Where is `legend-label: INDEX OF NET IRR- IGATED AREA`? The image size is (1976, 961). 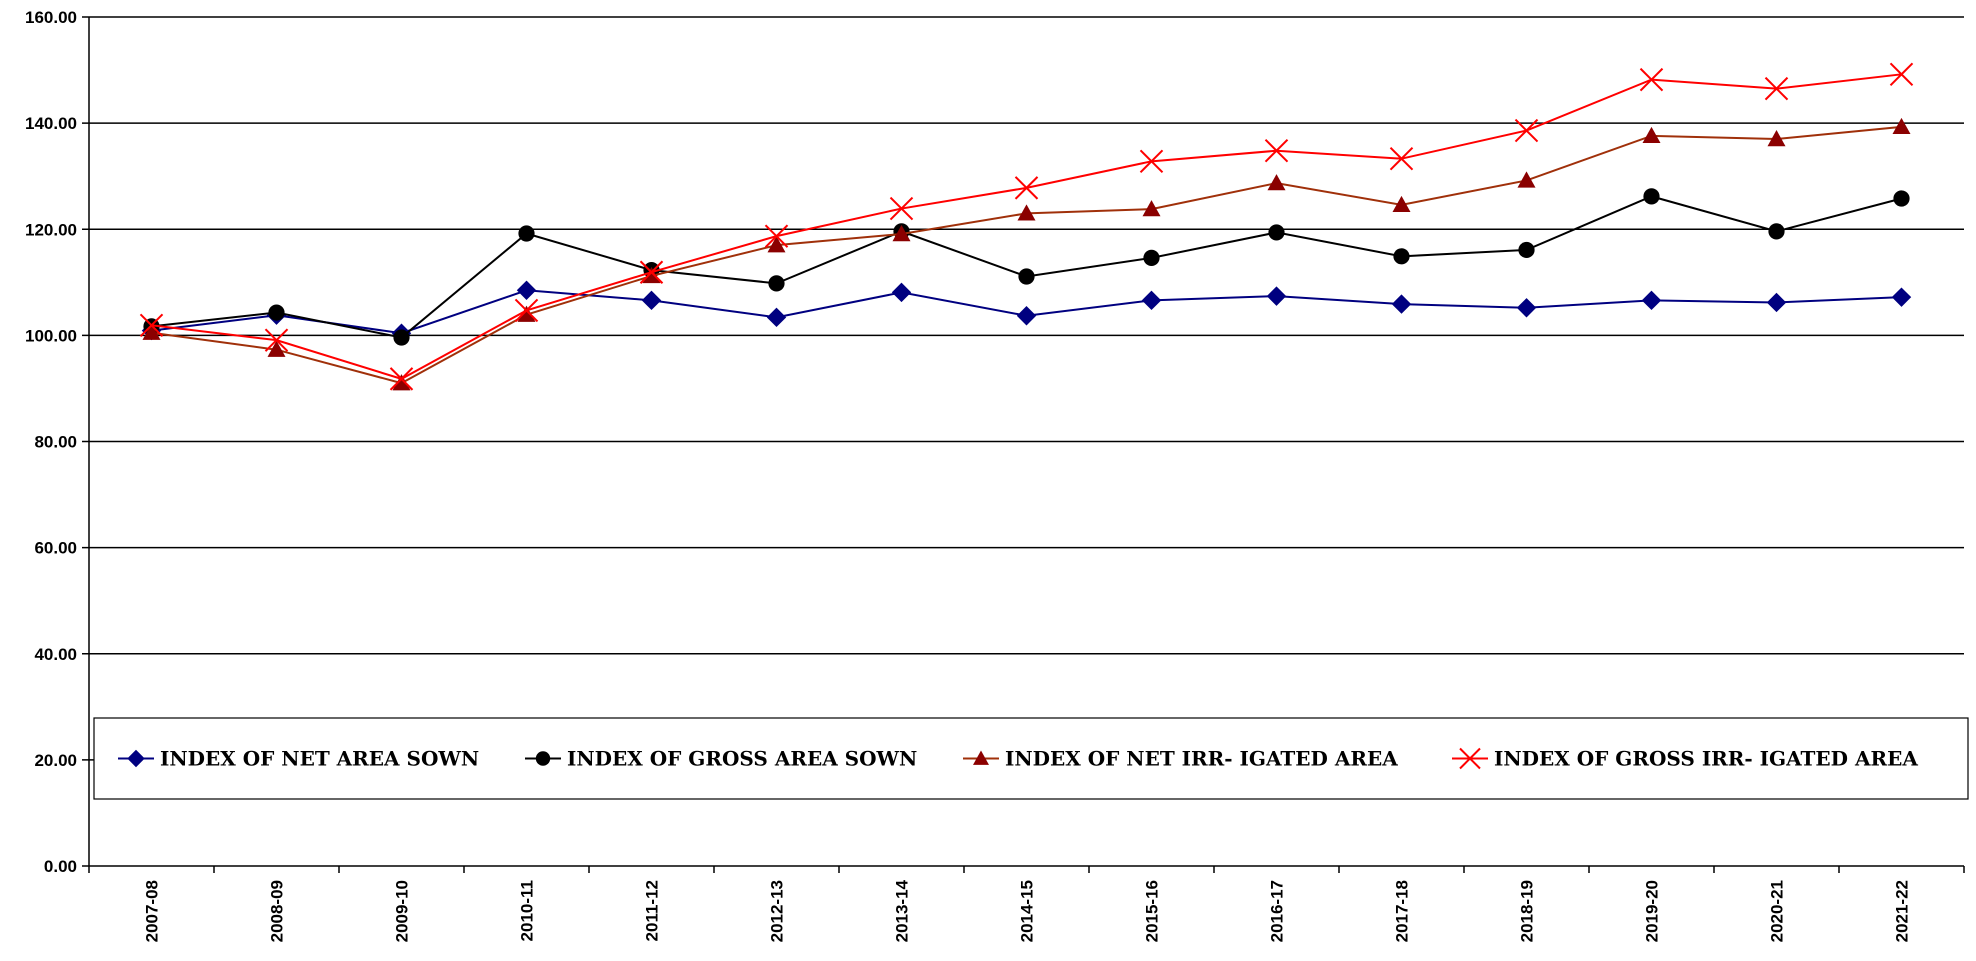 legend-label: INDEX OF NET IRR- IGATED AREA is located at coordinates (1201, 759).